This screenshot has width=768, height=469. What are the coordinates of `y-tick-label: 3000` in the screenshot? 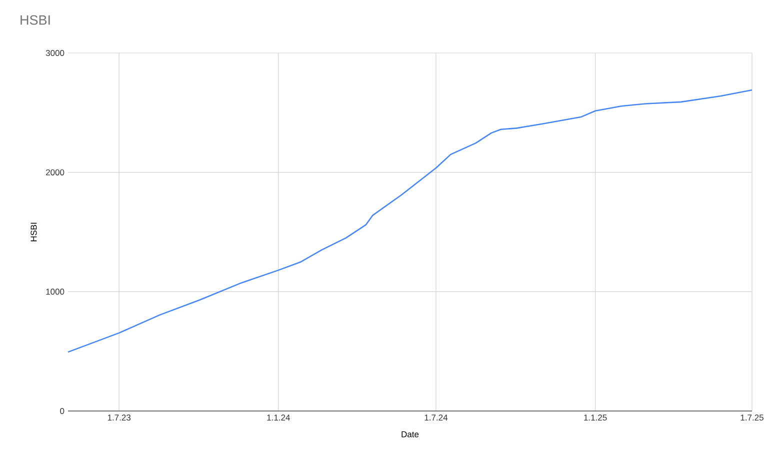 It's located at (55, 53).